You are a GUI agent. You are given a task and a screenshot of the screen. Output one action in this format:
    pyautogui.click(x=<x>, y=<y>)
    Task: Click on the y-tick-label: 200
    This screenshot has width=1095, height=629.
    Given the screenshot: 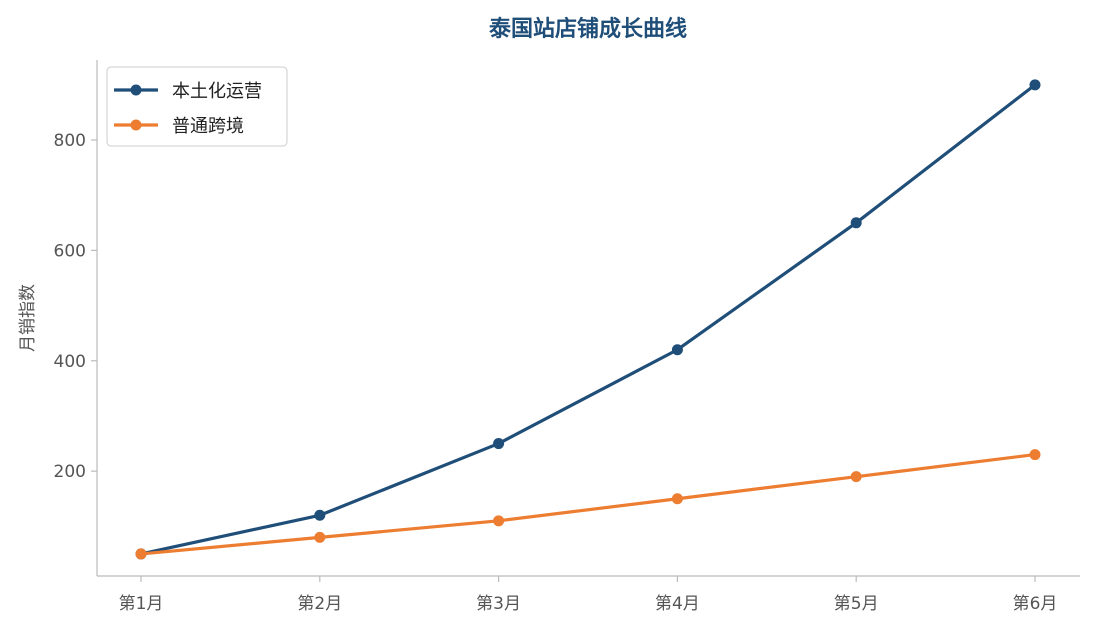 What is the action you would take?
    pyautogui.click(x=70, y=472)
    